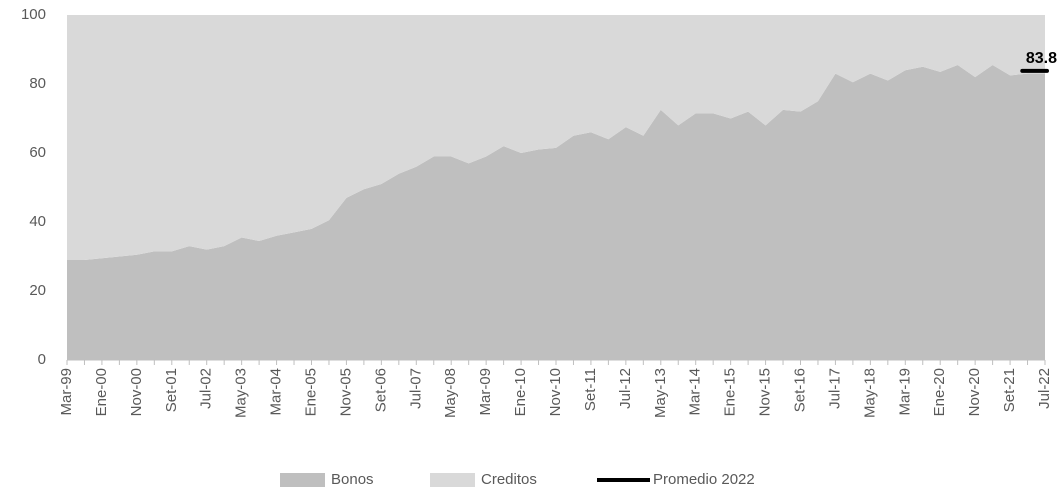  I want to click on x-tick-label: Jul-22, so click(1044, 388).